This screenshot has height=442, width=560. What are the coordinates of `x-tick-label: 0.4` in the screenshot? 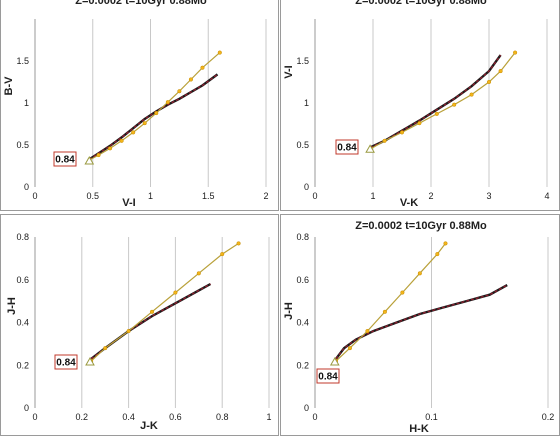 It's located at (128, 417).